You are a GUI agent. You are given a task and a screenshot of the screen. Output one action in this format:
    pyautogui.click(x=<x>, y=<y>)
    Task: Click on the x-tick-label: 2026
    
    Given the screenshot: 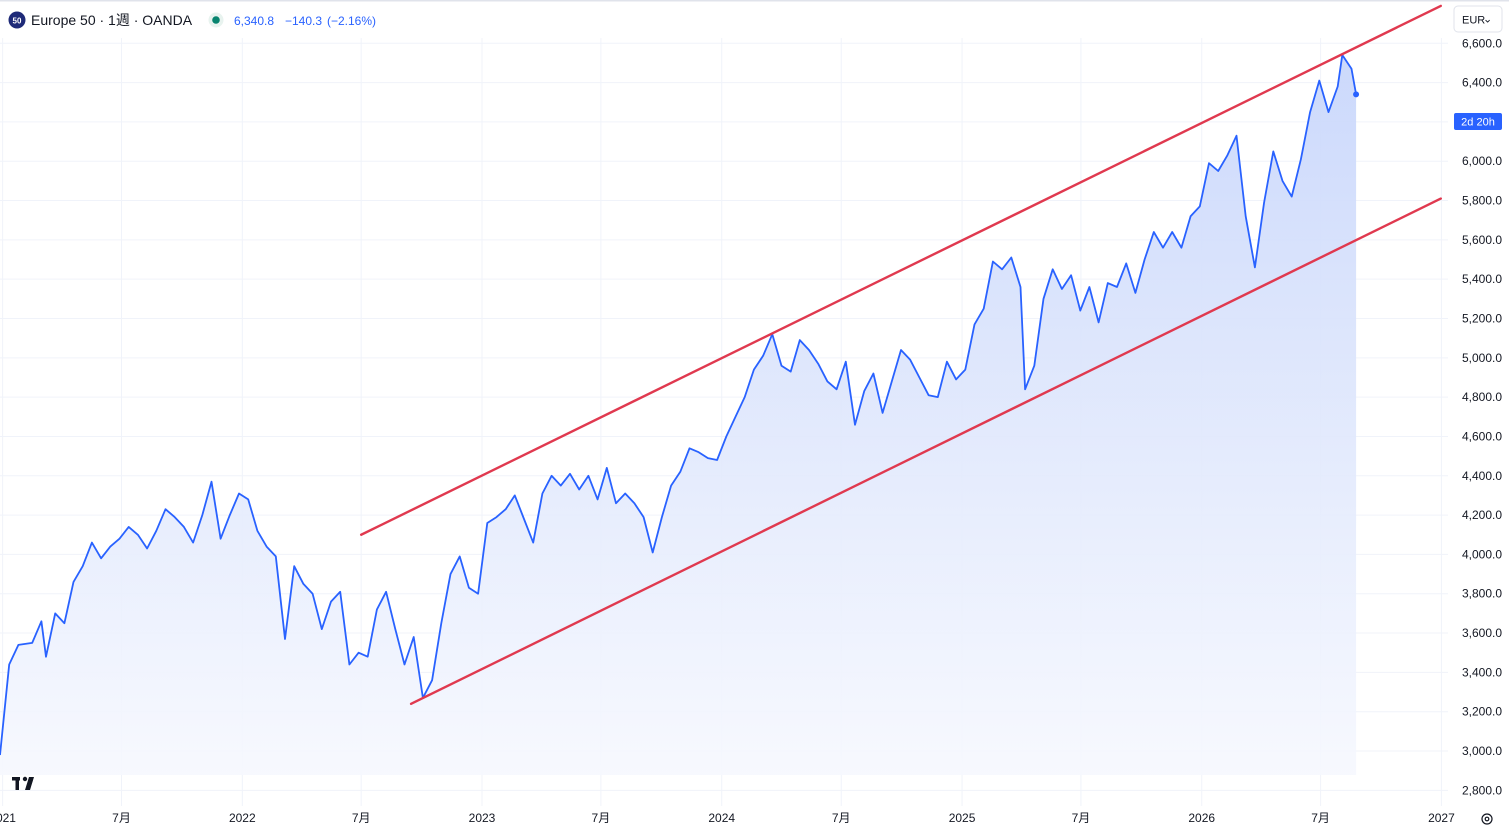 What is the action you would take?
    pyautogui.click(x=1201, y=818)
    